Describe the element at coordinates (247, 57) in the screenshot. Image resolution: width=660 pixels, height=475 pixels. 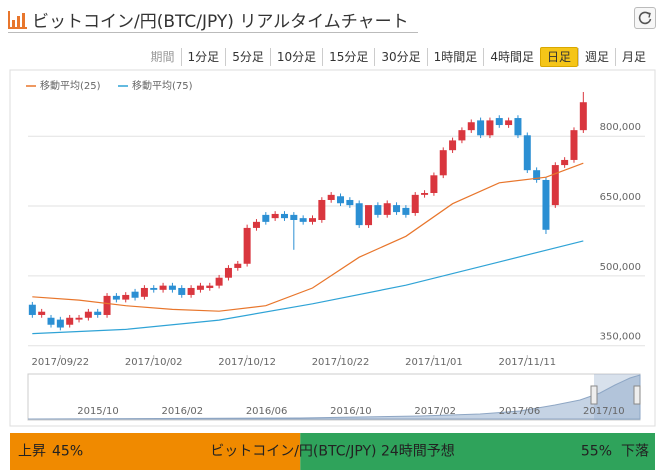
I see `period-button: 5分足` at that location.